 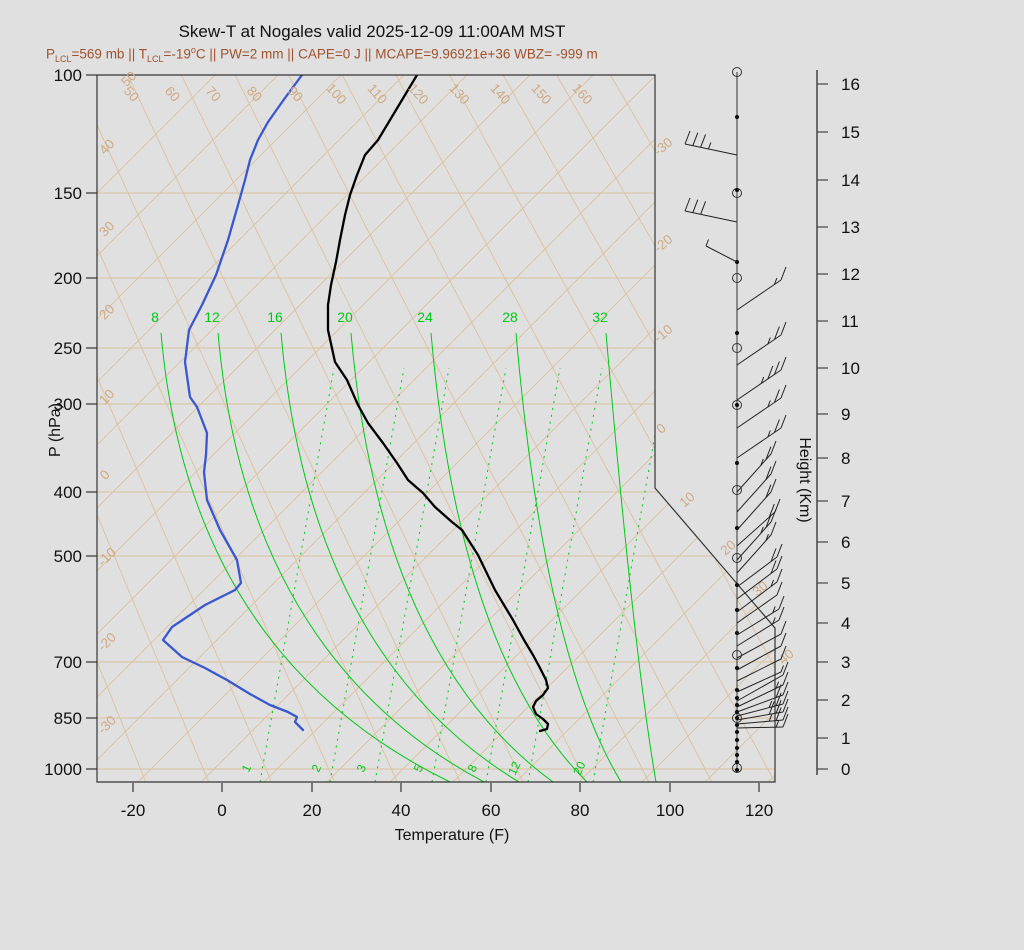 What do you see at coordinates (850, 321) in the screenshot?
I see `svg-text: 11` at bounding box center [850, 321].